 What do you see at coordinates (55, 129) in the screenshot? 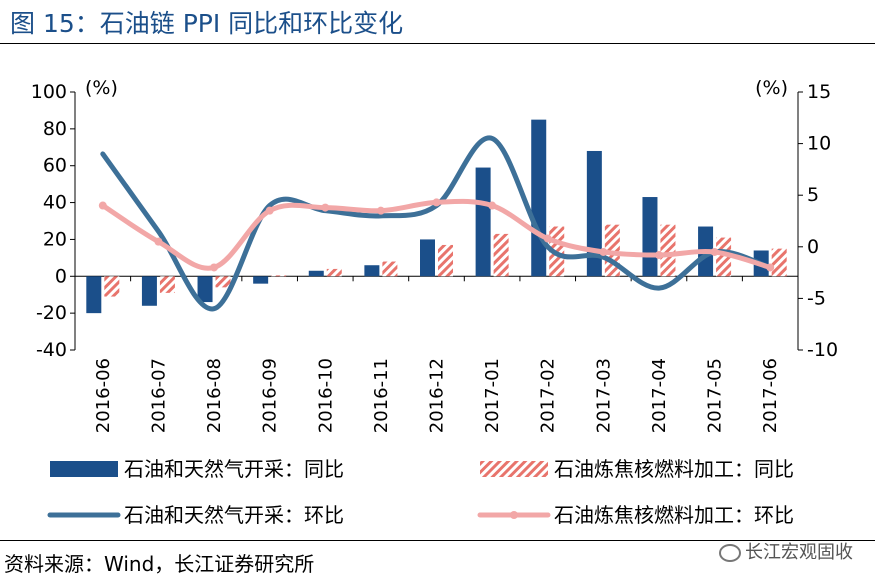
I see `left-tick-label: 80` at bounding box center [55, 129].